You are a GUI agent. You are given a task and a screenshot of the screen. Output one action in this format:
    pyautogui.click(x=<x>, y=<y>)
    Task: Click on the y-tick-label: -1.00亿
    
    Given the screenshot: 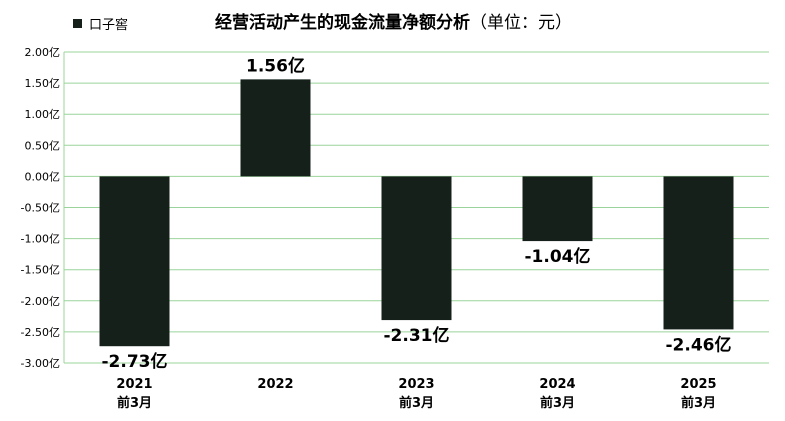 What is the action you would take?
    pyautogui.click(x=40, y=239)
    